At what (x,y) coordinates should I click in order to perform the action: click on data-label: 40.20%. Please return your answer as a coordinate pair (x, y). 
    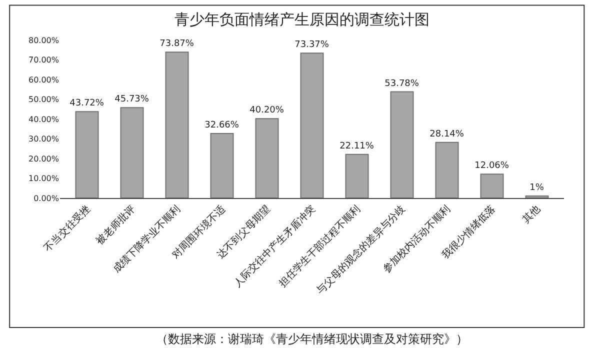
    Looking at the image, I should click on (267, 111).